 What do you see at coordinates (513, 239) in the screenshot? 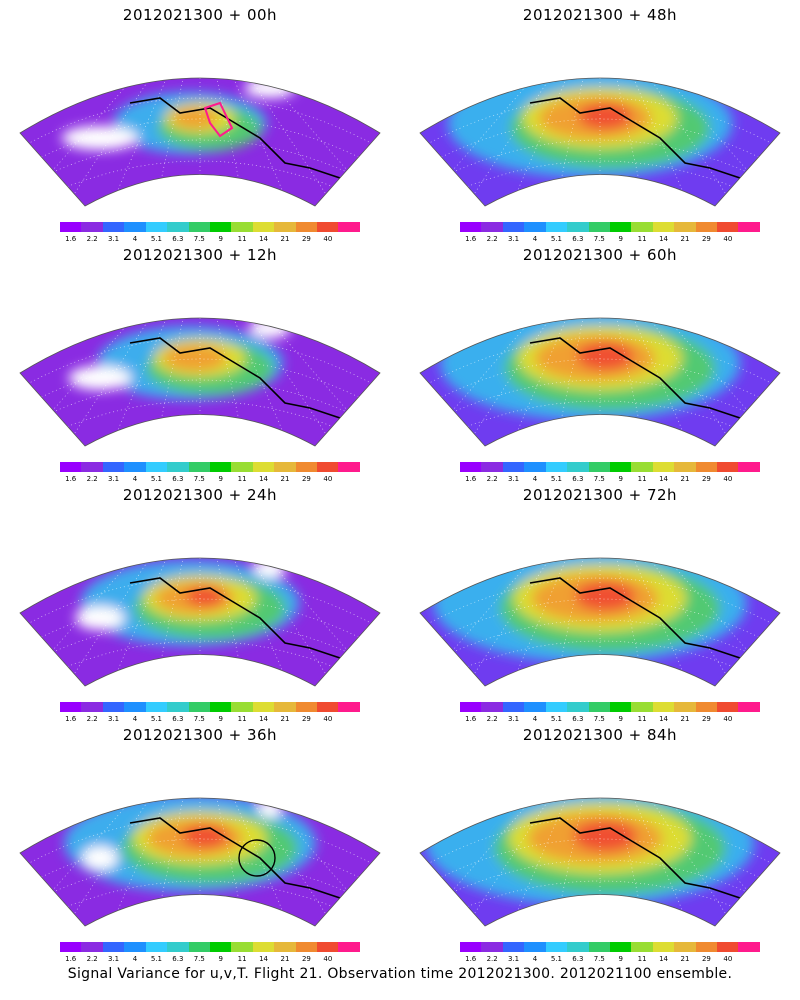
I see `colorbar-label: 3.1` at bounding box center [513, 239].